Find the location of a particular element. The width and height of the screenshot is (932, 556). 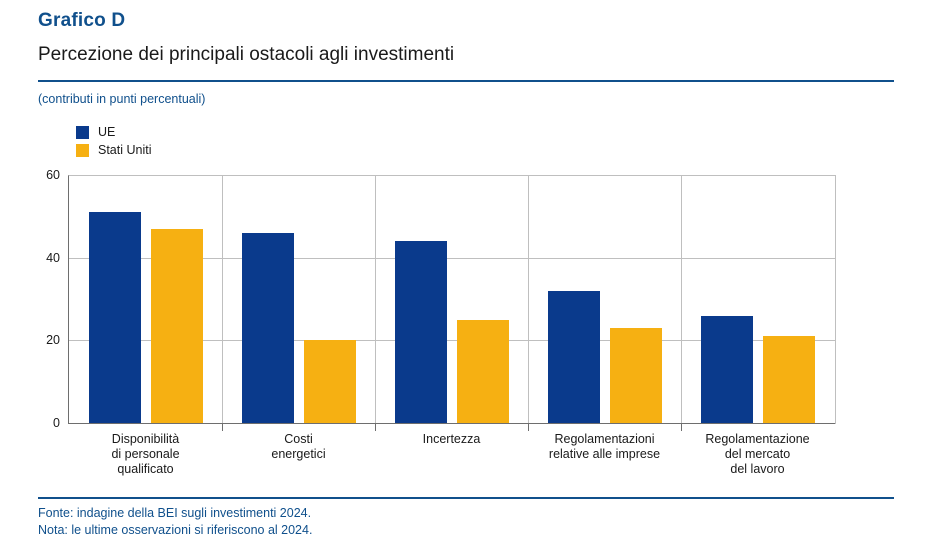

x-category-label: Regolamentazione del mercato del lavoro is located at coordinates (757, 454).